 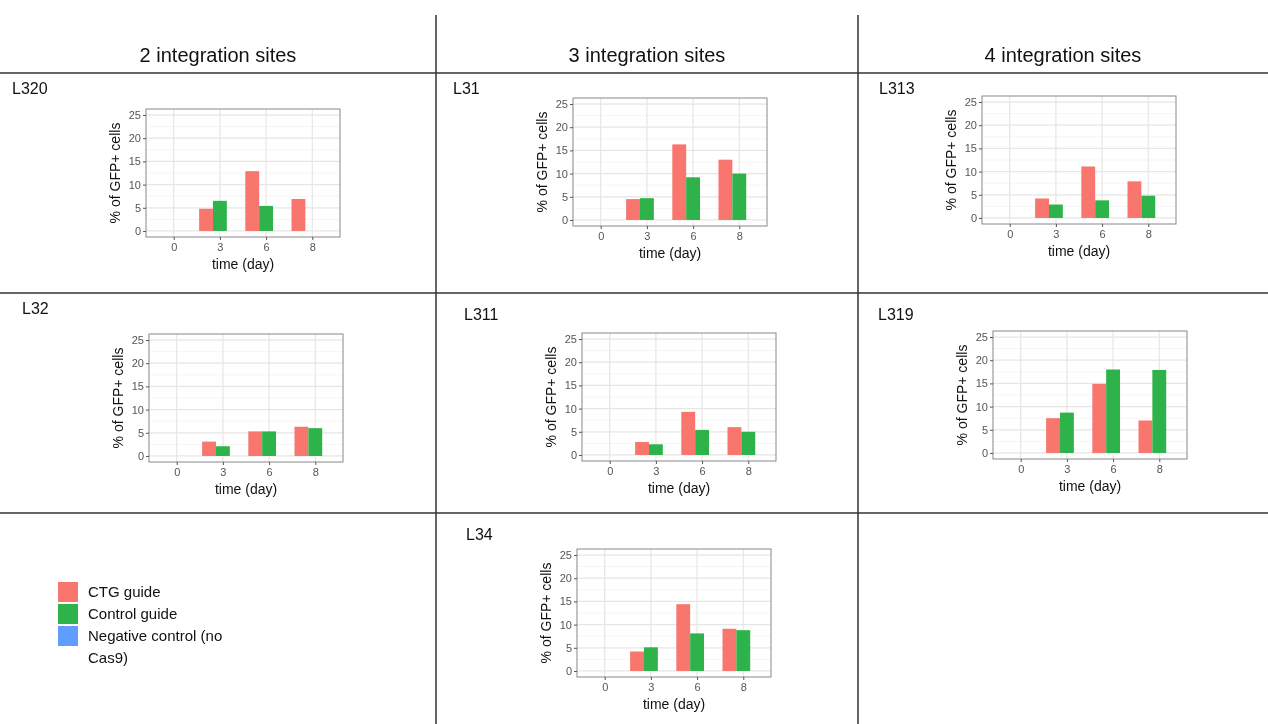 I want to click on chart-title: L320, so click(x=30, y=88).